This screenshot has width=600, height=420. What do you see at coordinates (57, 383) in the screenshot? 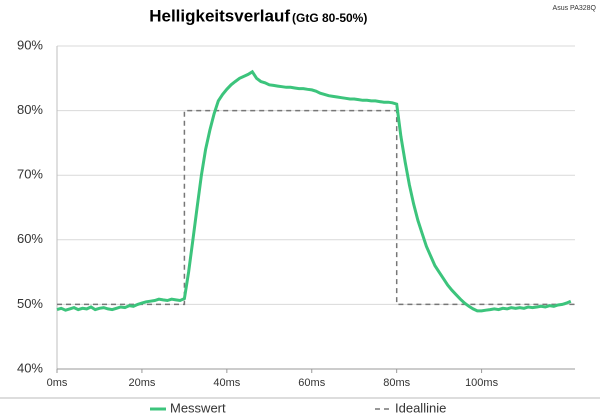
I see `x-tick-label: 0ms` at bounding box center [57, 383].